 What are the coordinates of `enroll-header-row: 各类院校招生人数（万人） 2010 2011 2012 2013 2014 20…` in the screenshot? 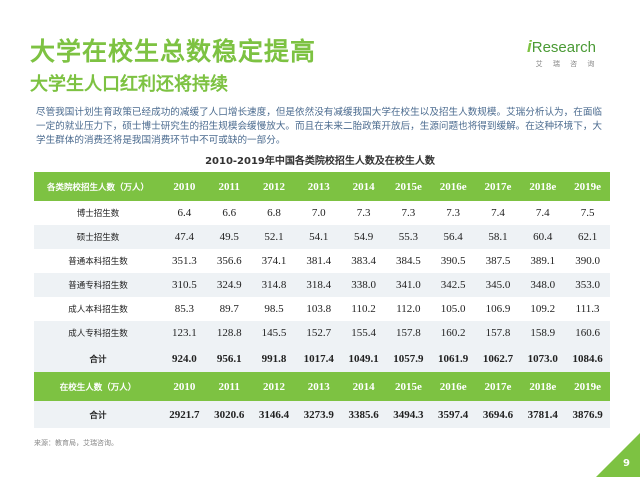 It's located at (322, 186).